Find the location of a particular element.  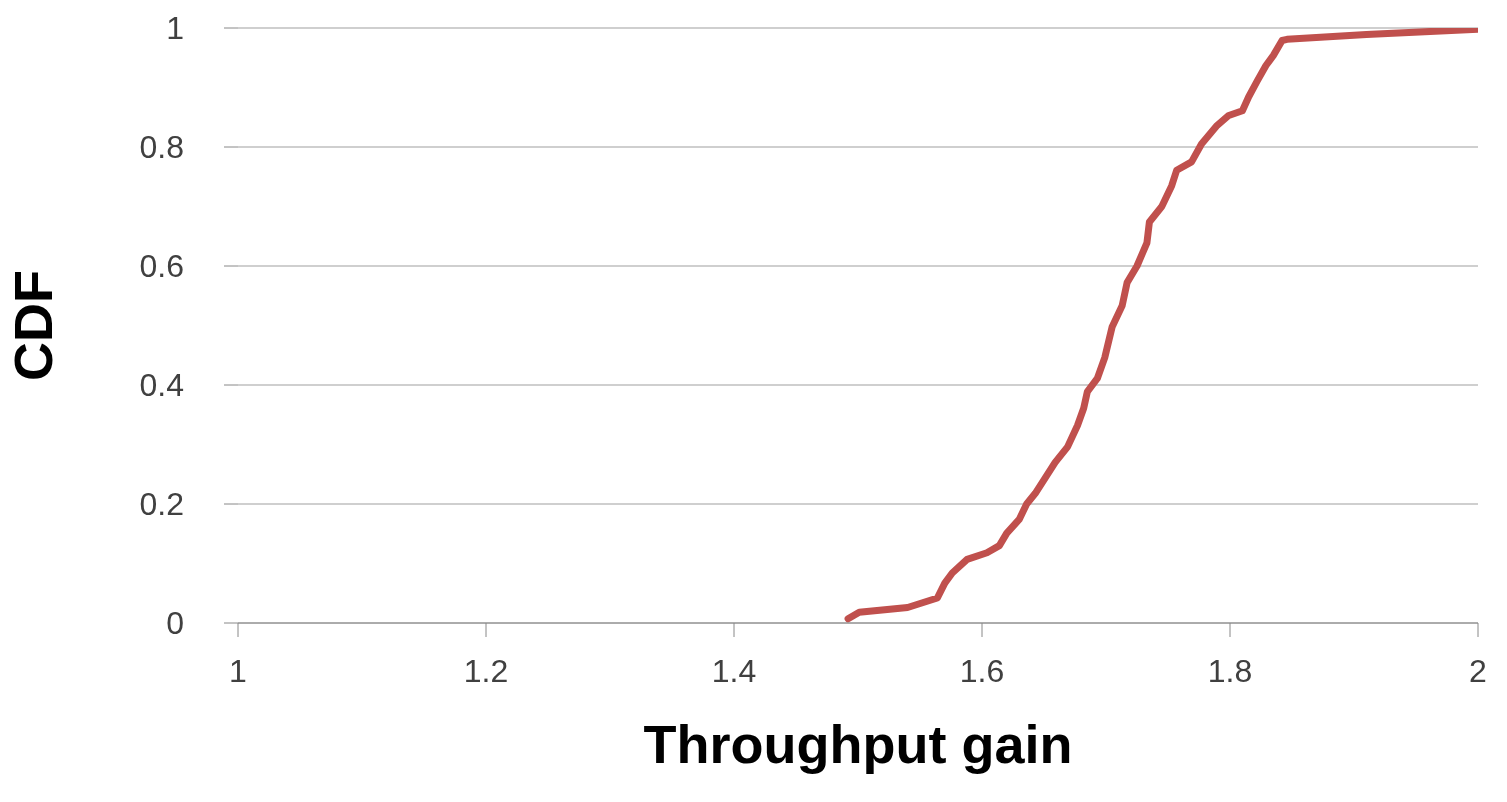

y-tick-label: 0.4 is located at coordinates (161, 385).